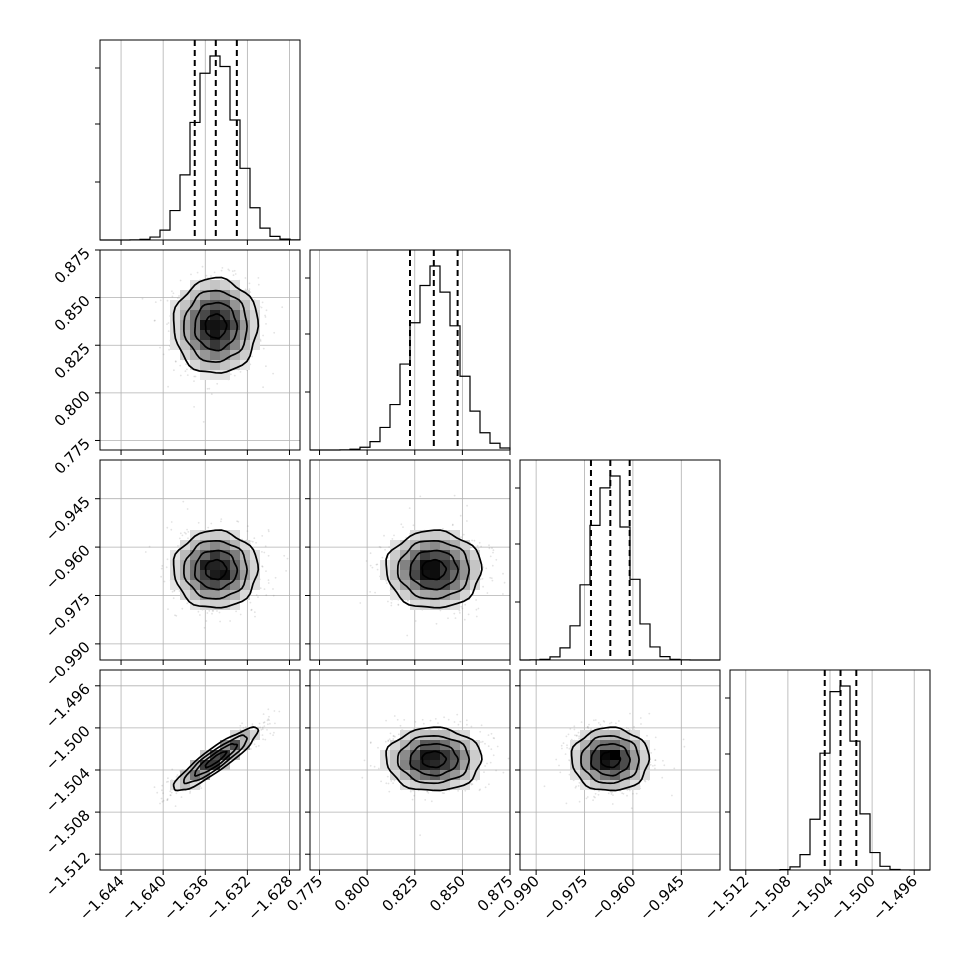 The image size is (970, 970). What do you see at coordinates (399, 893) in the screenshot?
I see `x-tick-label: 0.825` at bounding box center [399, 893].